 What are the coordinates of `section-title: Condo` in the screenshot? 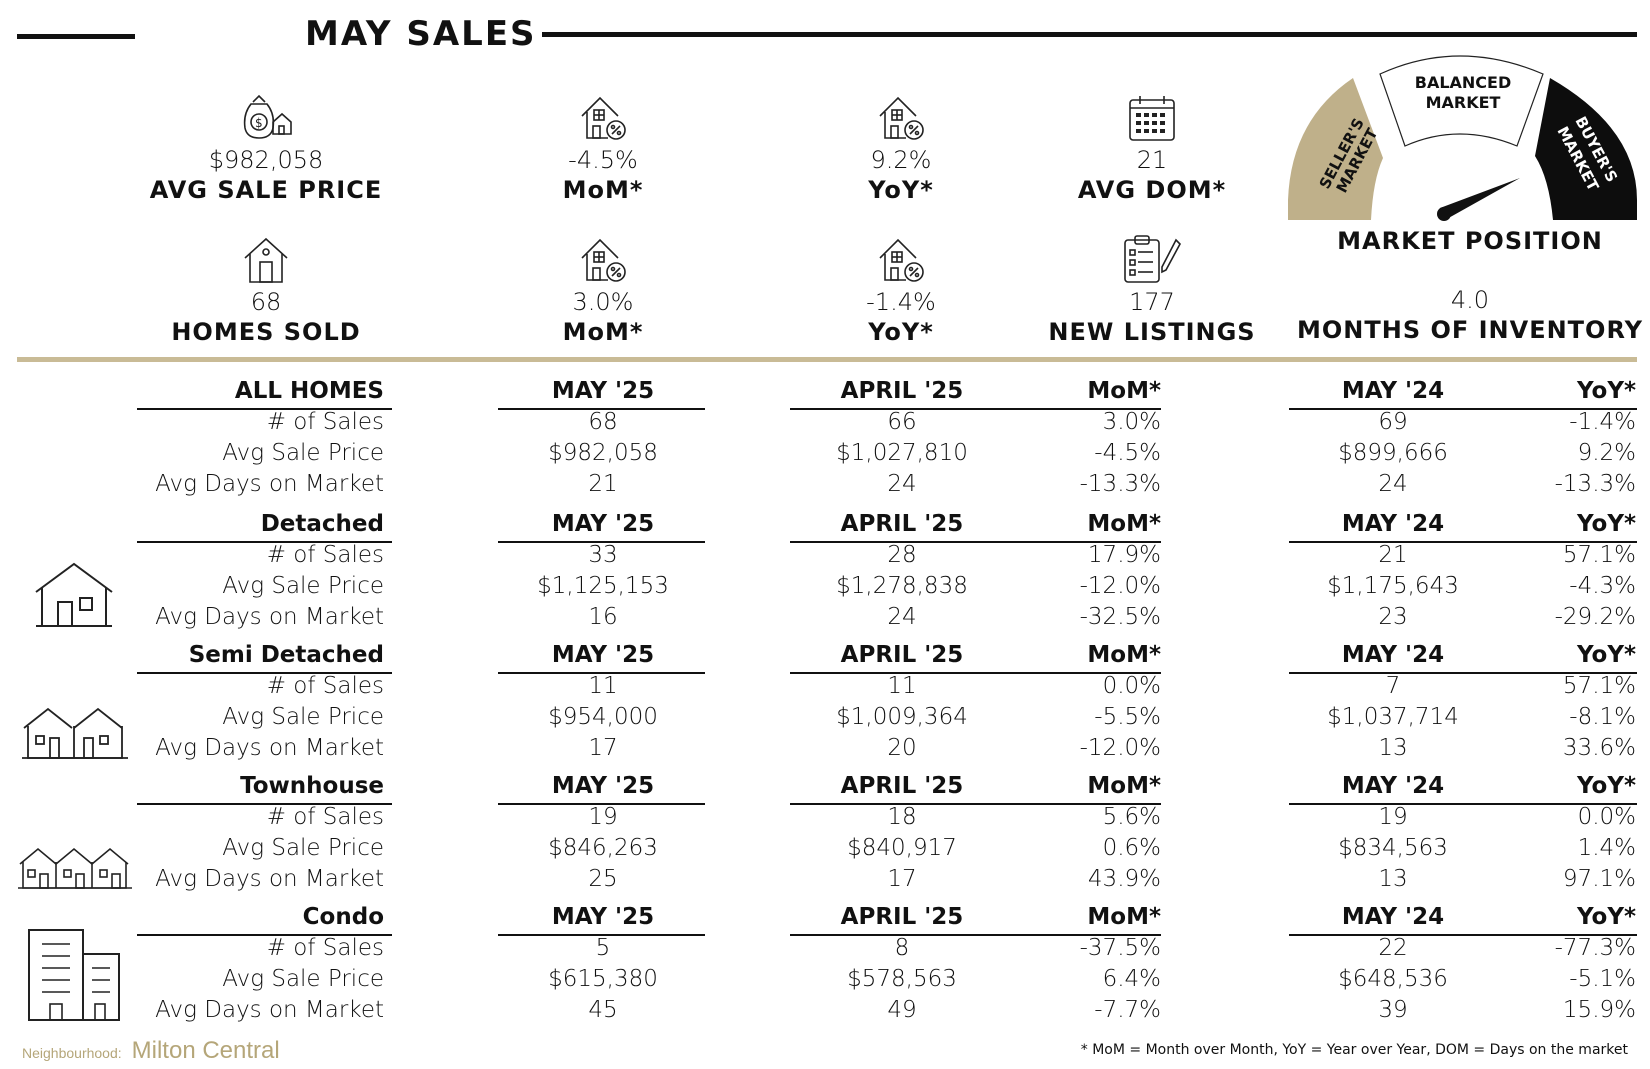 It's located at (343, 917).